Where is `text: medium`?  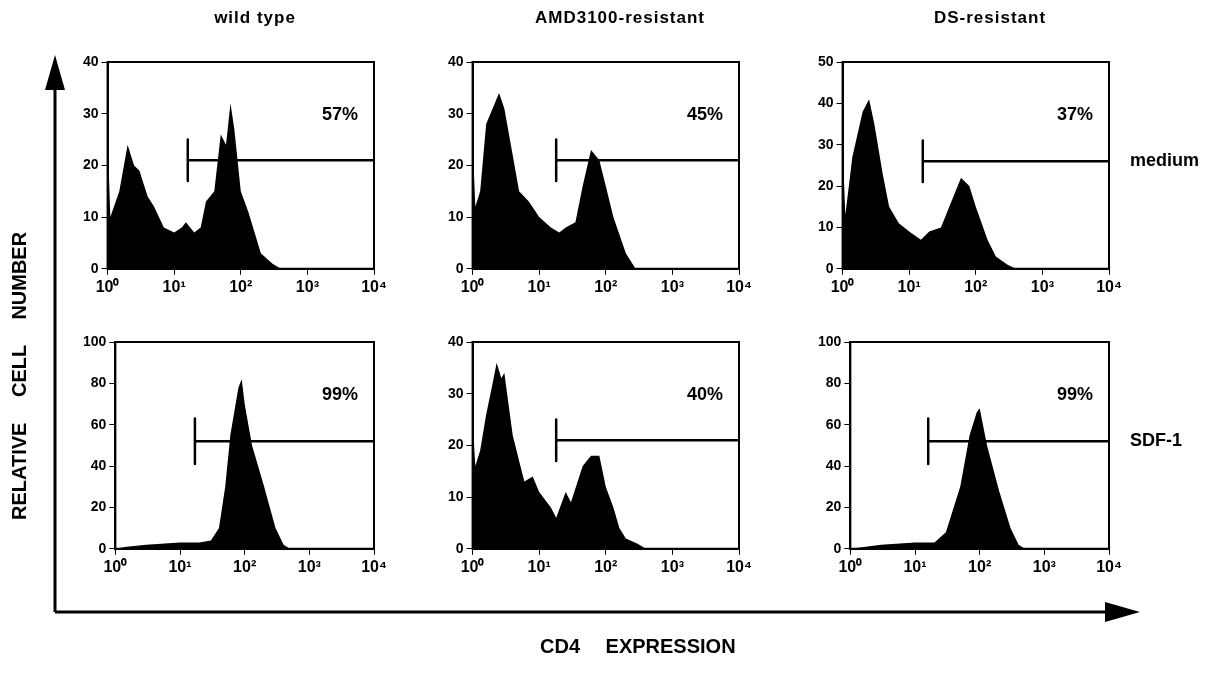
text: medium is located at coordinates (1165, 160).